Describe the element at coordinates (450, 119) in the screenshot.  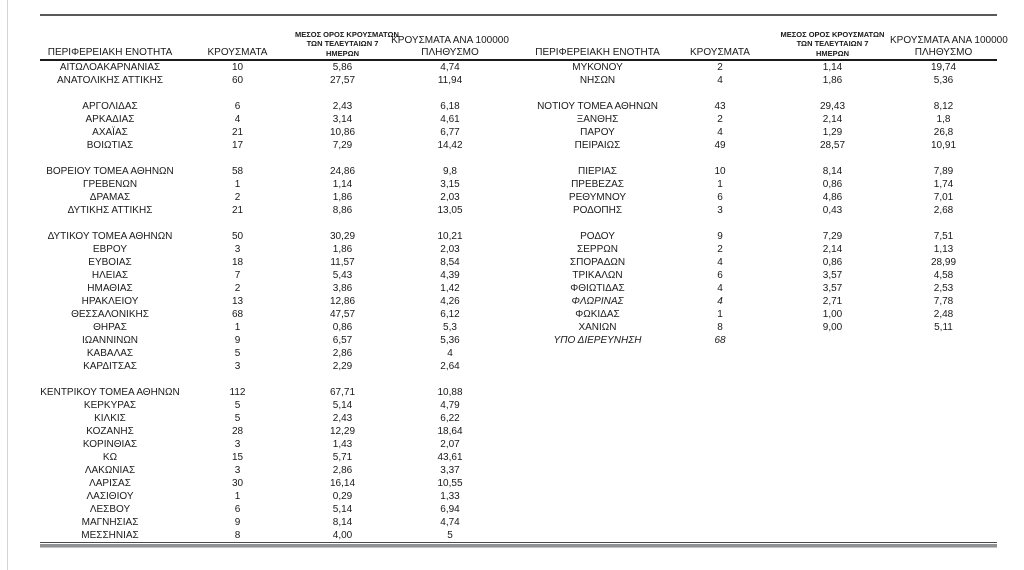
I see `per100k-cell-left: 4,61` at that location.